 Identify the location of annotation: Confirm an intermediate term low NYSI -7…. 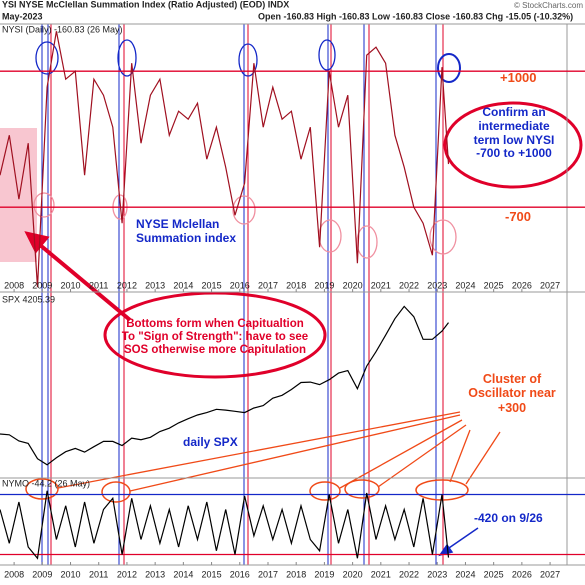
(514, 133).